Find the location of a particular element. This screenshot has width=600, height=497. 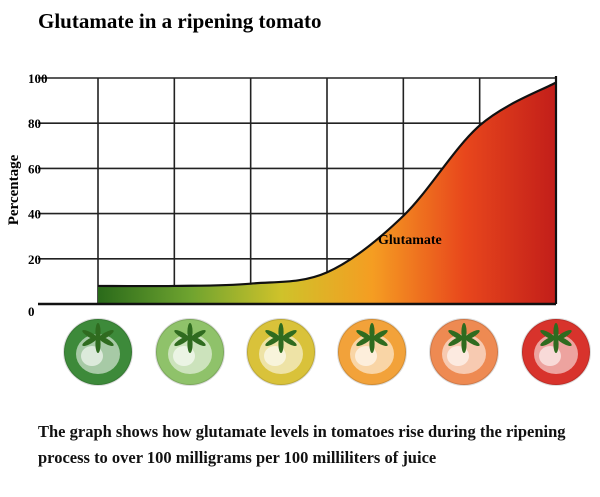

y-axis-label: Percentage is located at coordinates (14, 189).